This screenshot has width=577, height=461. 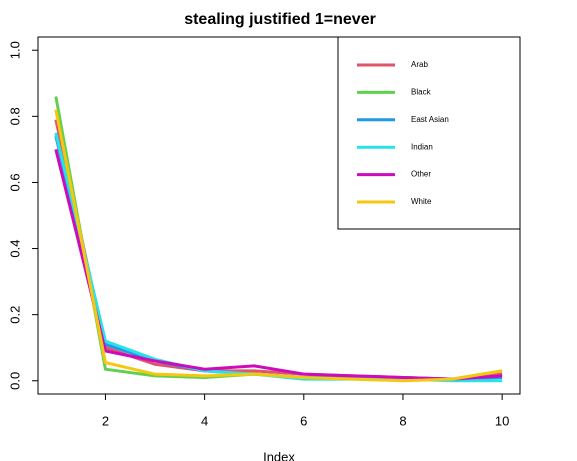 What do you see at coordinates (204, 420) in the screenshot?
I see `x-tick-label: 4` at bounding box center [204, 420].